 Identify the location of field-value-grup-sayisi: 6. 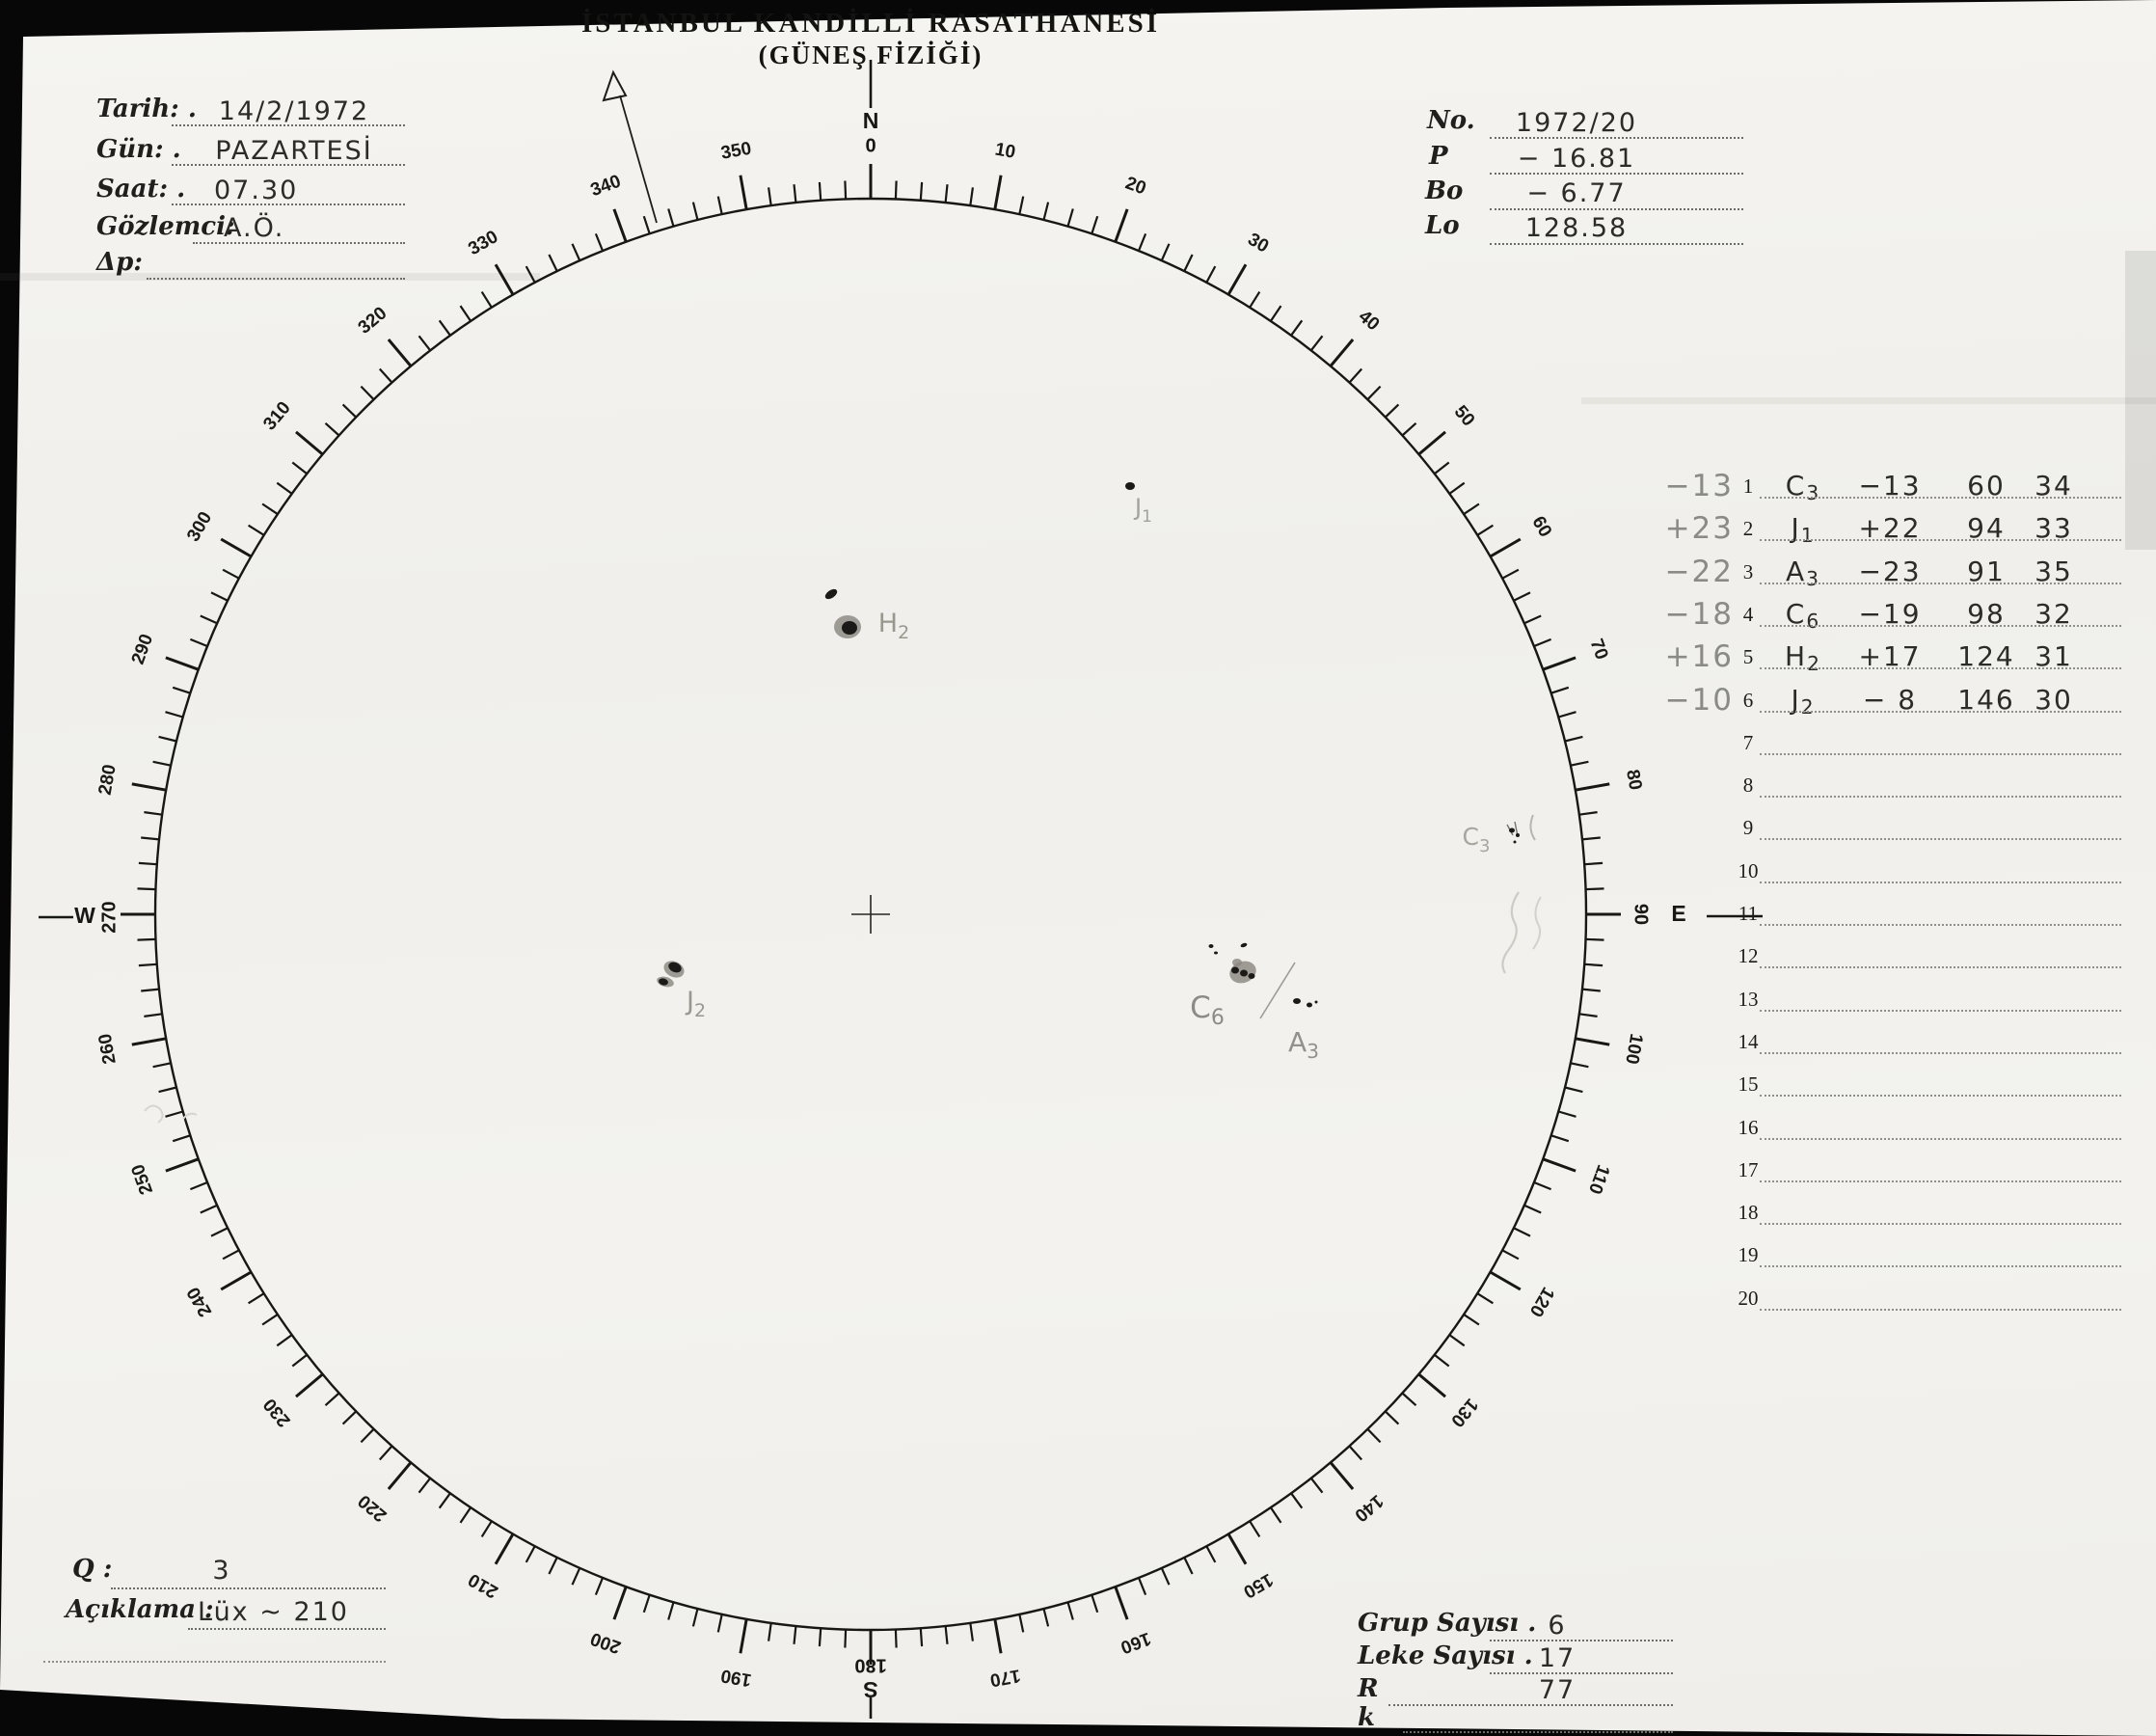
(1557, 1626).